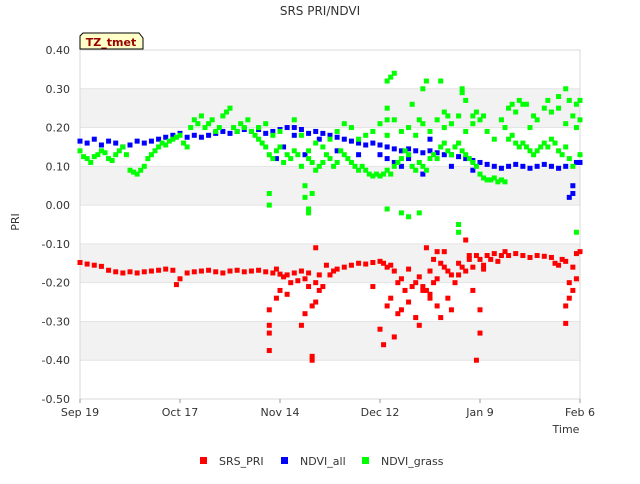 Image resolution: width=640 pixels, height=484 pixels. Describe the element at coordinates (111, 41) in the screenshot. I see `site-tag-box` at that location.